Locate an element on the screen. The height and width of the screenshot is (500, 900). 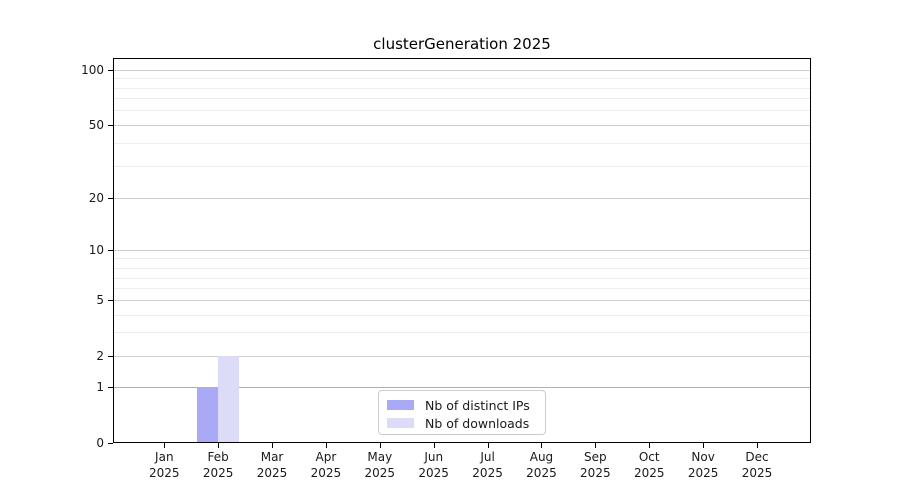
x-tick-month: Jun is located at coordinates (434, 457).